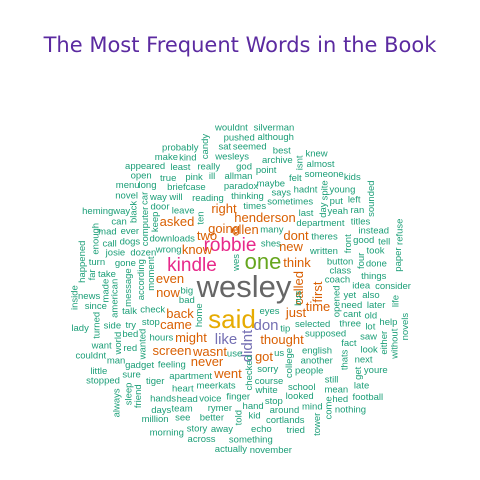 Image resolution: width=480 pixels, height=480 pixels. Describe the element at coordinates (374, 276) in the screenshot. I see `word-things: things` at that location.